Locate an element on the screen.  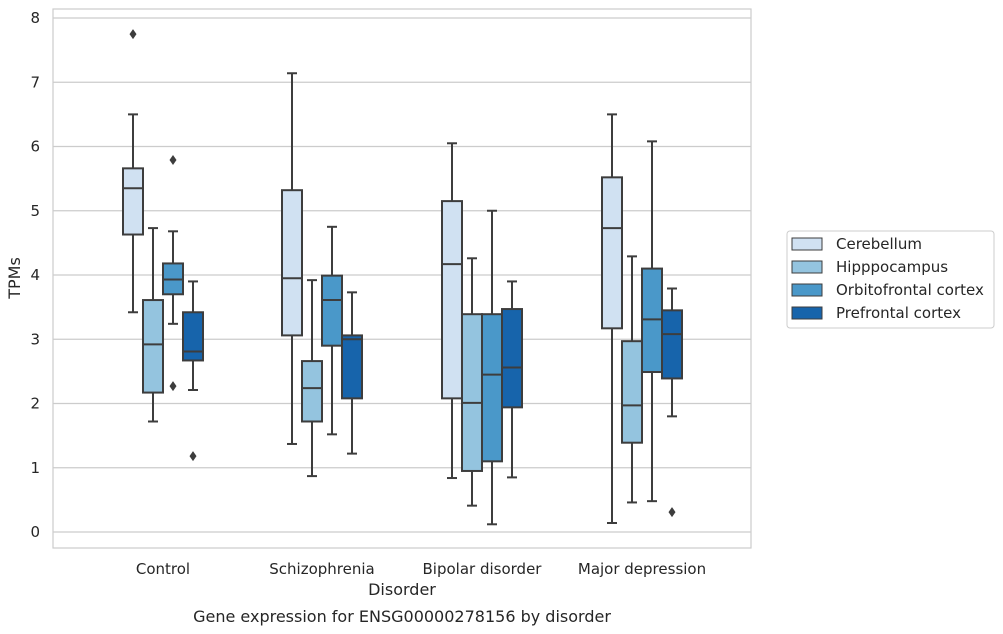
legend-label: Prefrontal cortex is located at coordinates (898, 313).